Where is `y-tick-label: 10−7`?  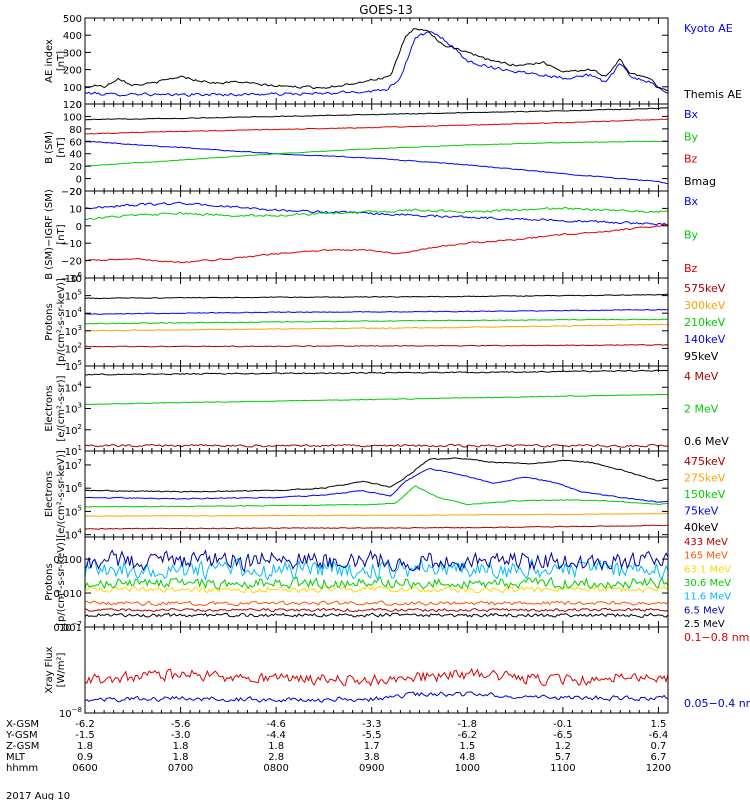
y-tick-label: 10−7 is located at coordinates (70, 627).